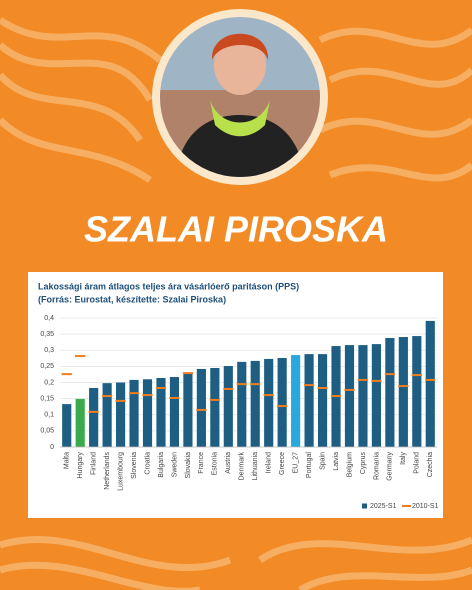 The image size is (472, 590). Describe the element at coordinates (94, 463) in the screenshot. I see `x-tick-label: Finland` at that location.